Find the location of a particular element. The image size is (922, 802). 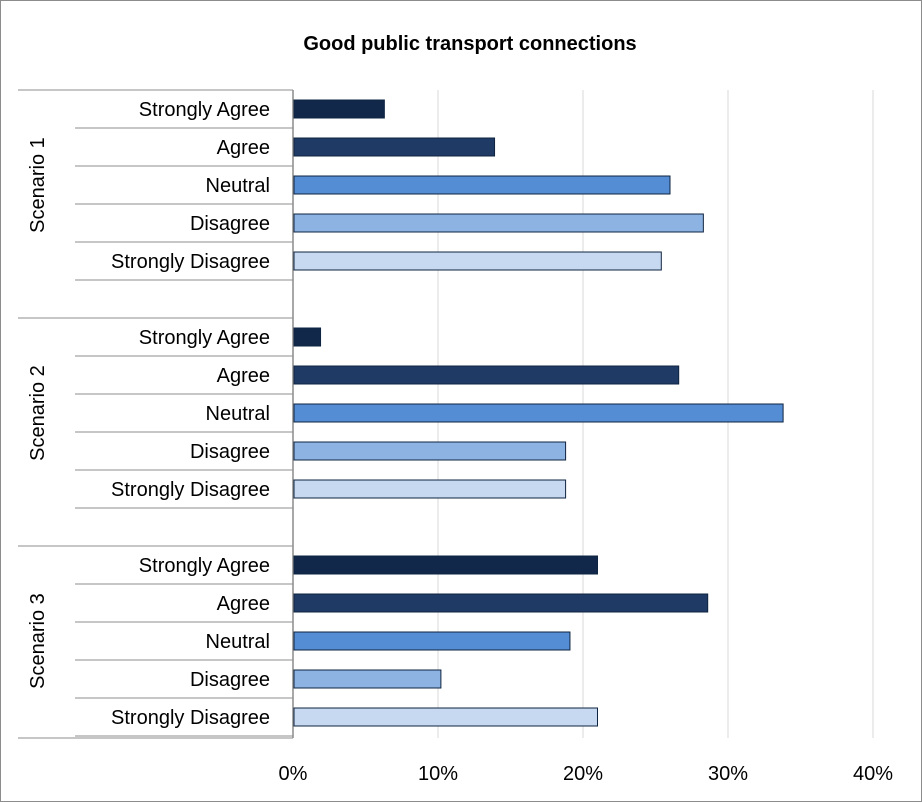

x-tick-label: 20% is located at coordinates (583, 774).